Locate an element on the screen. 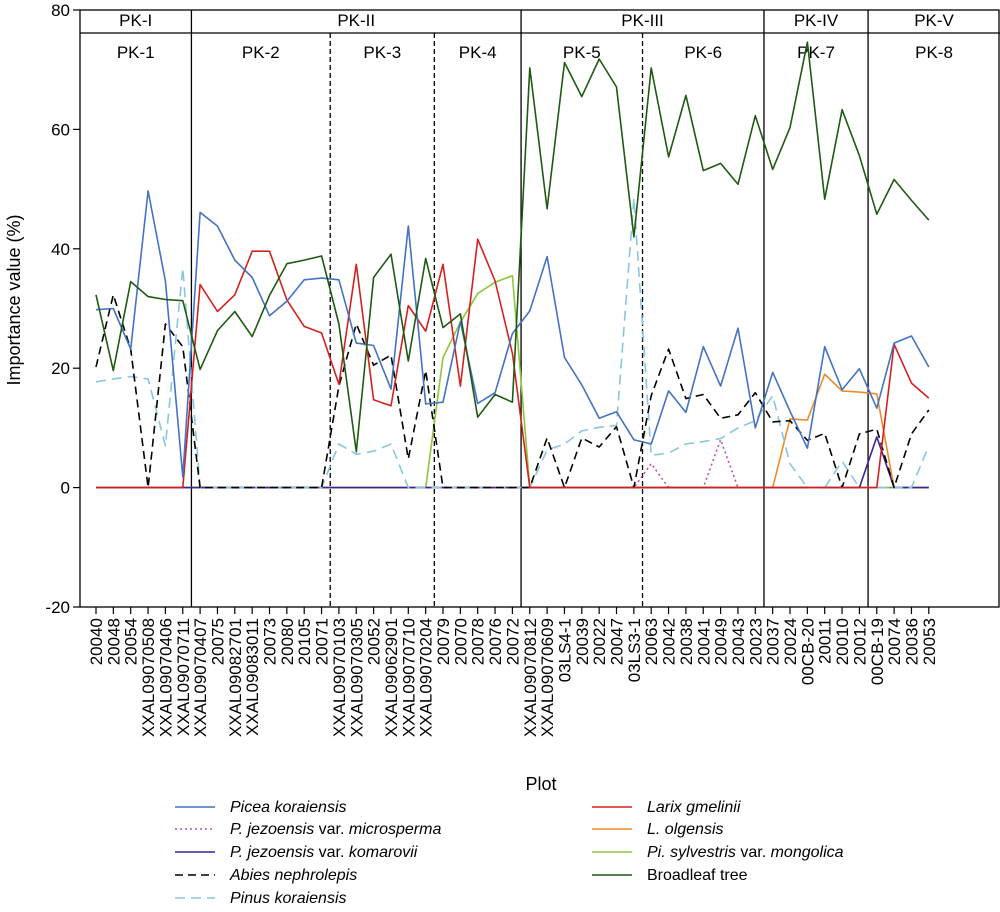  sub-group-label: PK-8 is located at coordinates (934, 52).